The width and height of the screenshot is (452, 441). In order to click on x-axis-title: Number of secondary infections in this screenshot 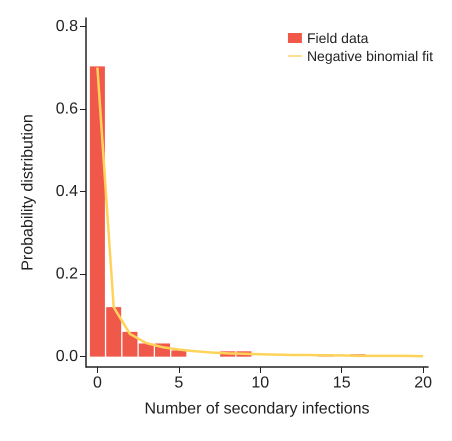, I will do `click(257, 409)`.